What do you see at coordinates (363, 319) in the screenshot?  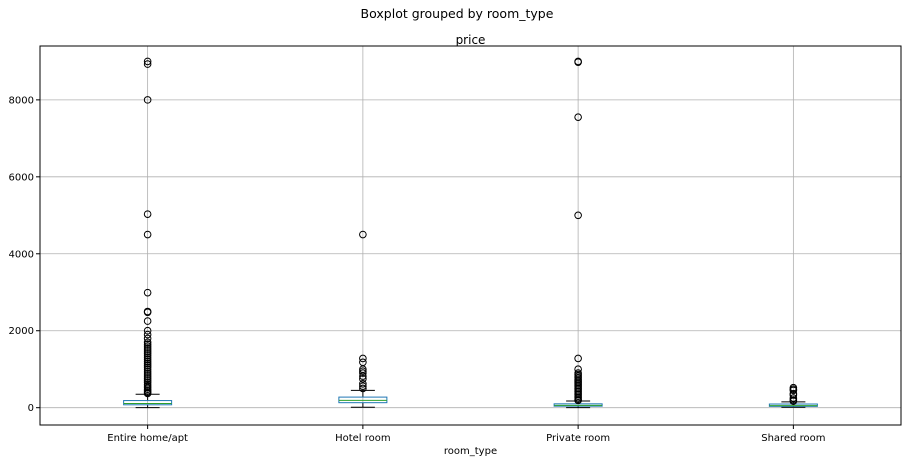 I see `box-hotel-room` at bounding box center [363, 319].